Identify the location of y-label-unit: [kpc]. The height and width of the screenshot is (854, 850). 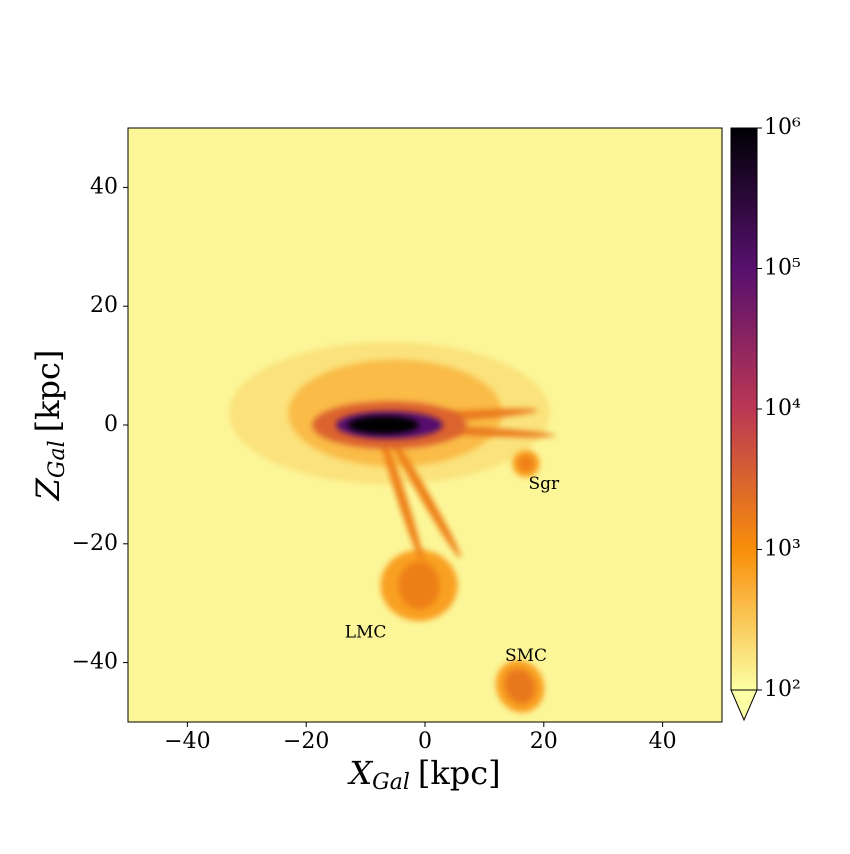
(48, 391).